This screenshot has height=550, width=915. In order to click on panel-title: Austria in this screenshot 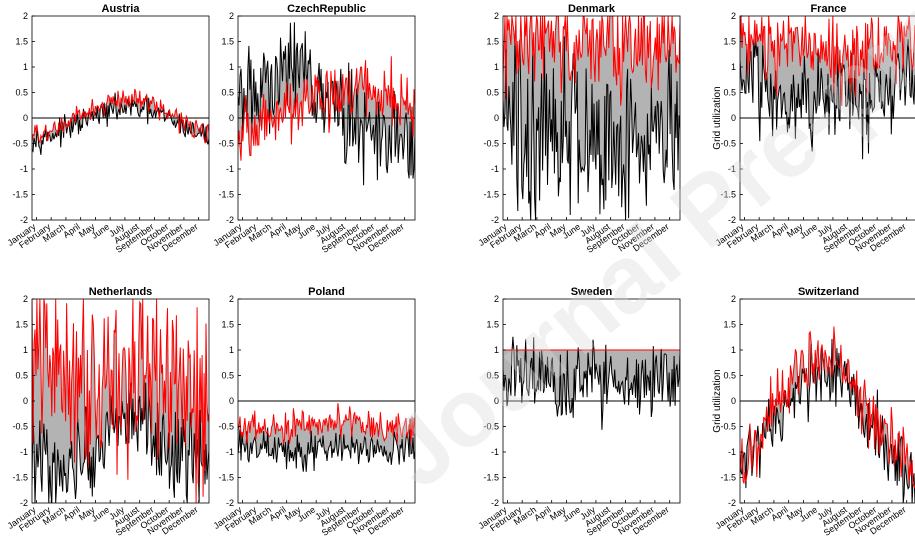, I will do `click(121, 9)`.